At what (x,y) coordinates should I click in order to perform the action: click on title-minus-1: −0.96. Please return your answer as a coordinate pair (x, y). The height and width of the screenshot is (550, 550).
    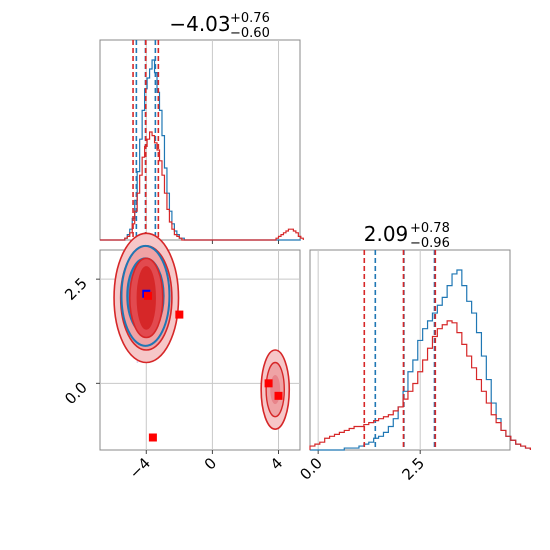
    Looking at the image, I should click on (430, 243).